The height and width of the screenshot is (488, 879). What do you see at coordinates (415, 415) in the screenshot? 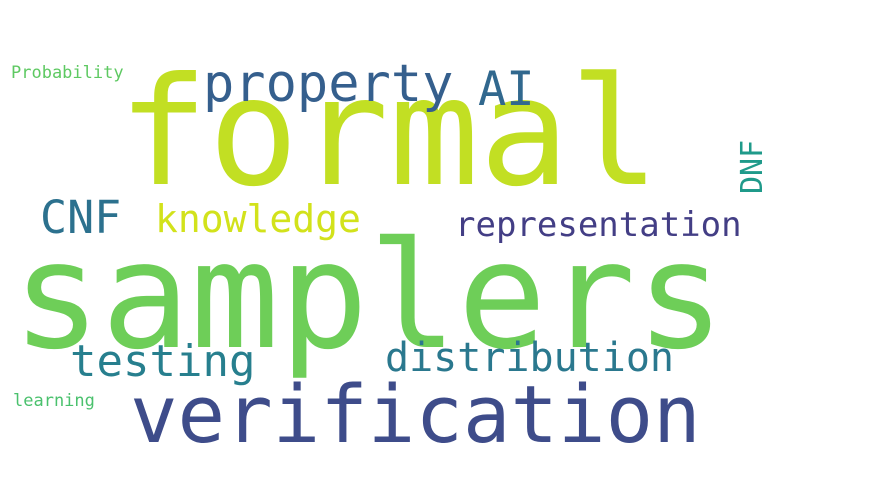
I see `word-verification: verification` at bounding box center [415, 415].